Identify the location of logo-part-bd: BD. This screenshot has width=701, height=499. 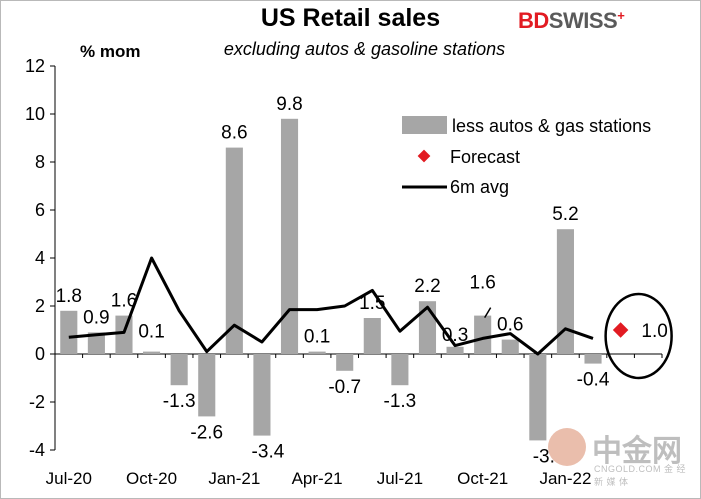
(533, 20).